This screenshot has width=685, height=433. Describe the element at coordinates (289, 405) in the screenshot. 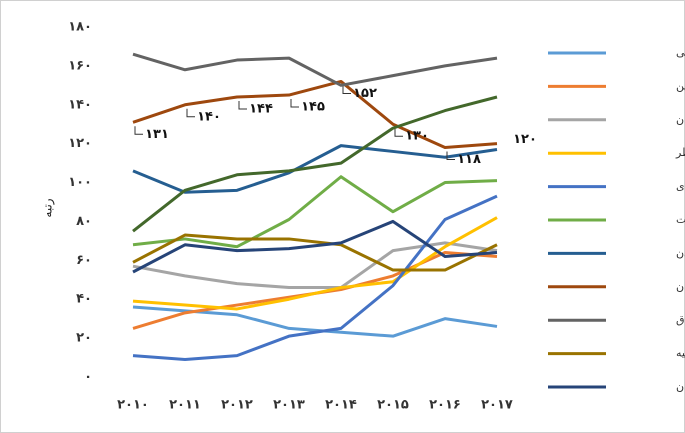

I see `x-tick-label: ۲۰۱۳` at that location.